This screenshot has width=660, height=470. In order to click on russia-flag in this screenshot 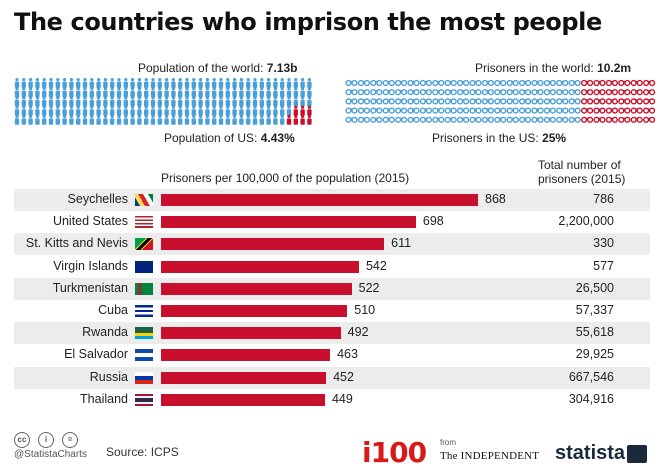, I will do `click(144, 377)`.